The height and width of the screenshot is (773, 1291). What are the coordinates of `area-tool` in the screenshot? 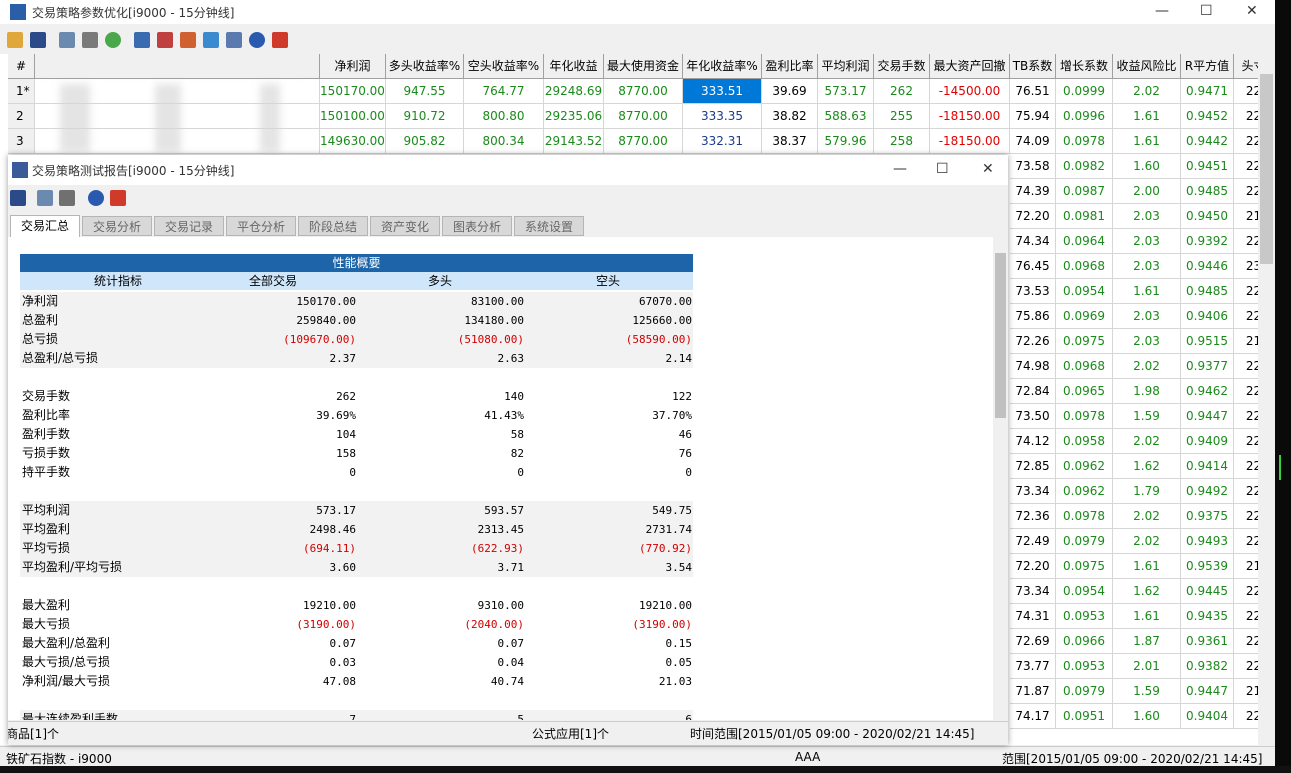 It's located at (188, 40).